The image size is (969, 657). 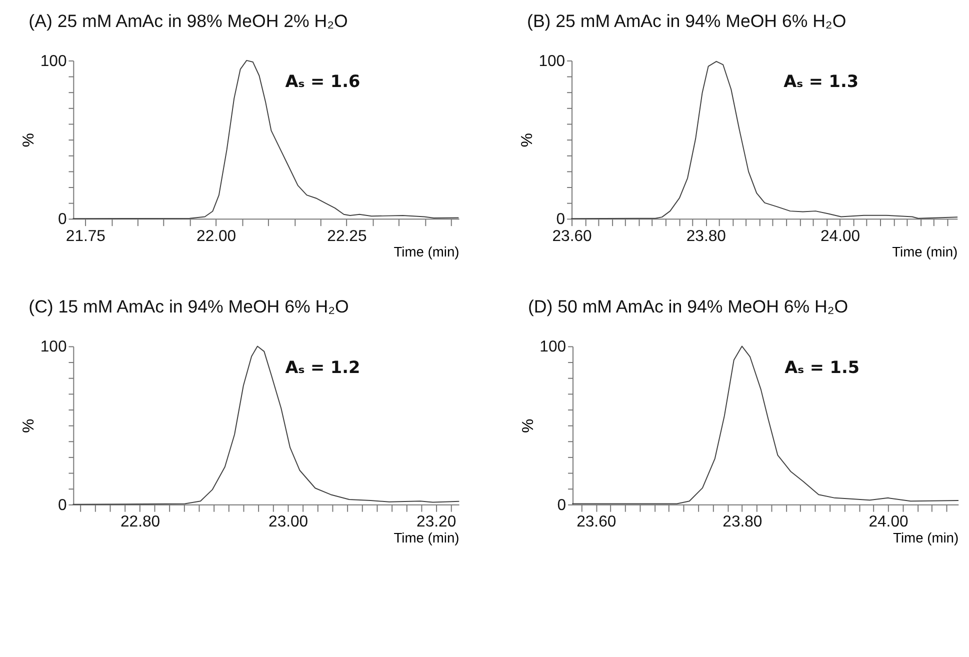 What do you see at coordinates (288, 522) in the screenshot?
I see `x-tick-label: 23.00` at bounding box center [288, 522].